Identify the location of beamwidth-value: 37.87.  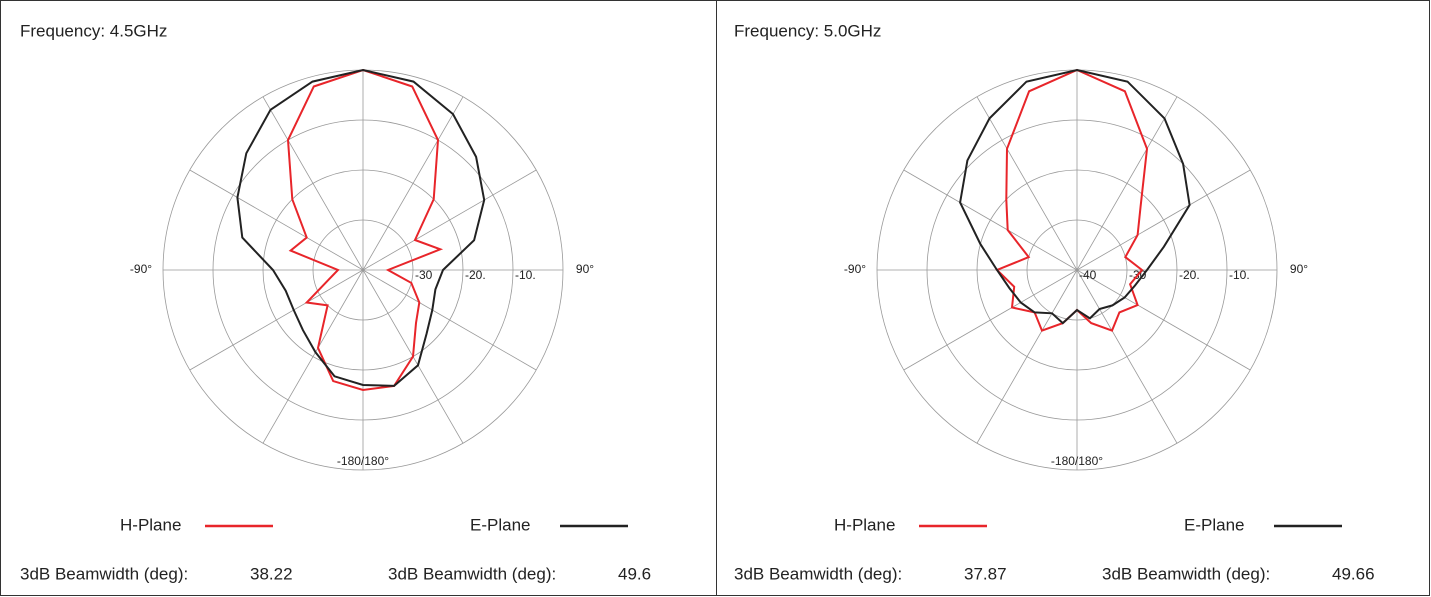
(985, 573).